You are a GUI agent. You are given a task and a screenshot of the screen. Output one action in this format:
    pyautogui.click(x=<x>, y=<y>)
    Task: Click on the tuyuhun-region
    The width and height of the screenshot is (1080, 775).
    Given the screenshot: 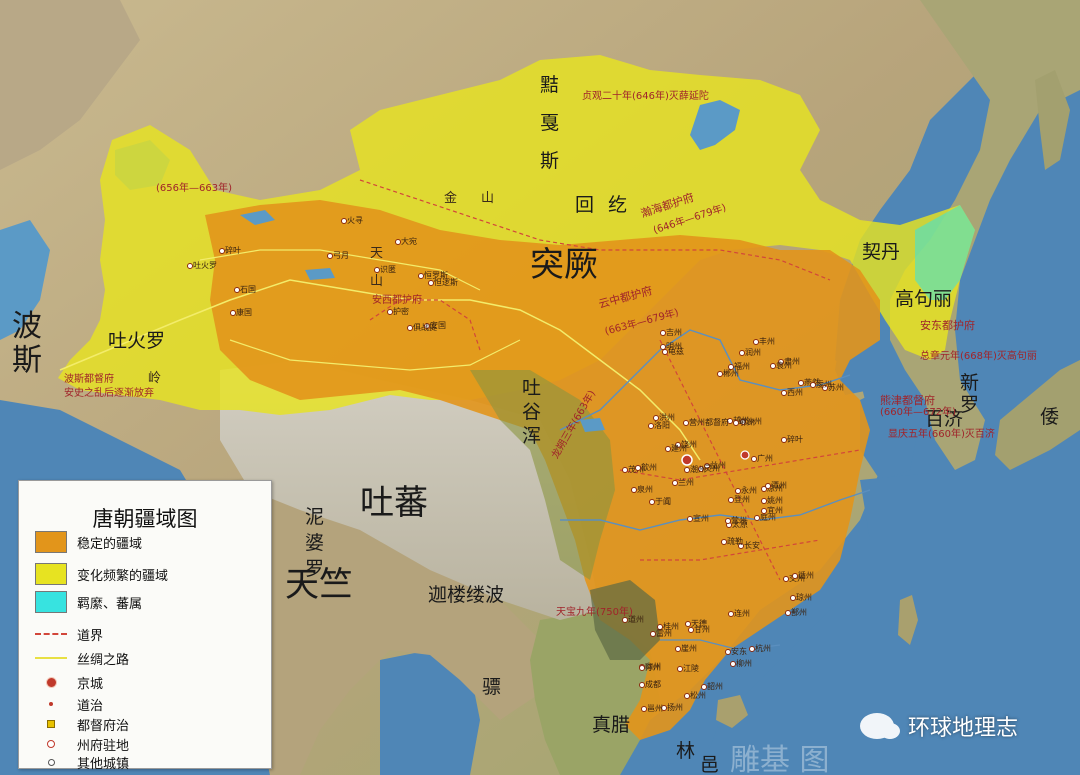 What is the action you would take?
    pyautogui.click(x=542, y=475)
    